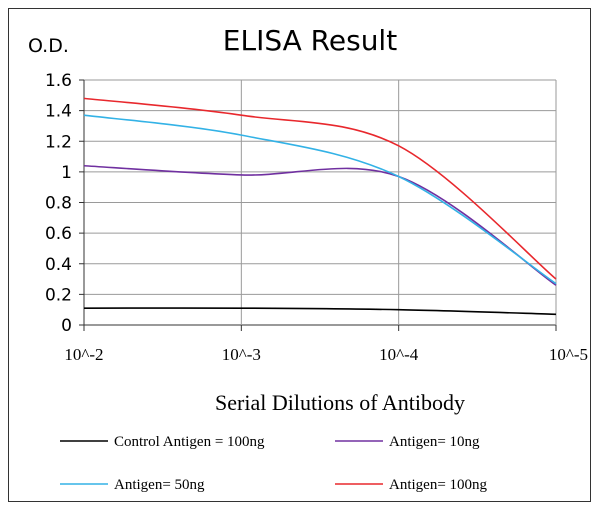 This screenshot has height=517, width=600. I want to click on y-tick-label: 0.6, so click(58, 234).